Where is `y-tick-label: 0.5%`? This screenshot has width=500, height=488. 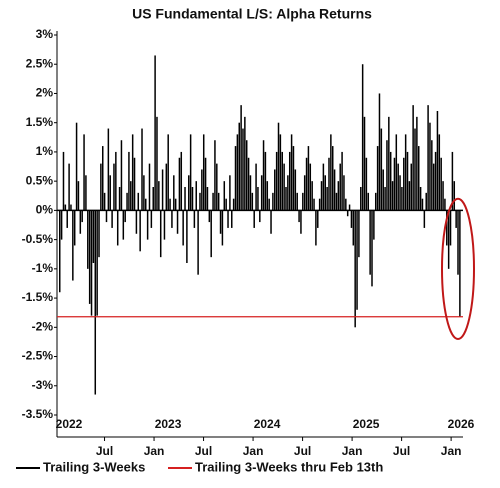
y-tick-label: 0.5% is located at coordinates (40, 180).